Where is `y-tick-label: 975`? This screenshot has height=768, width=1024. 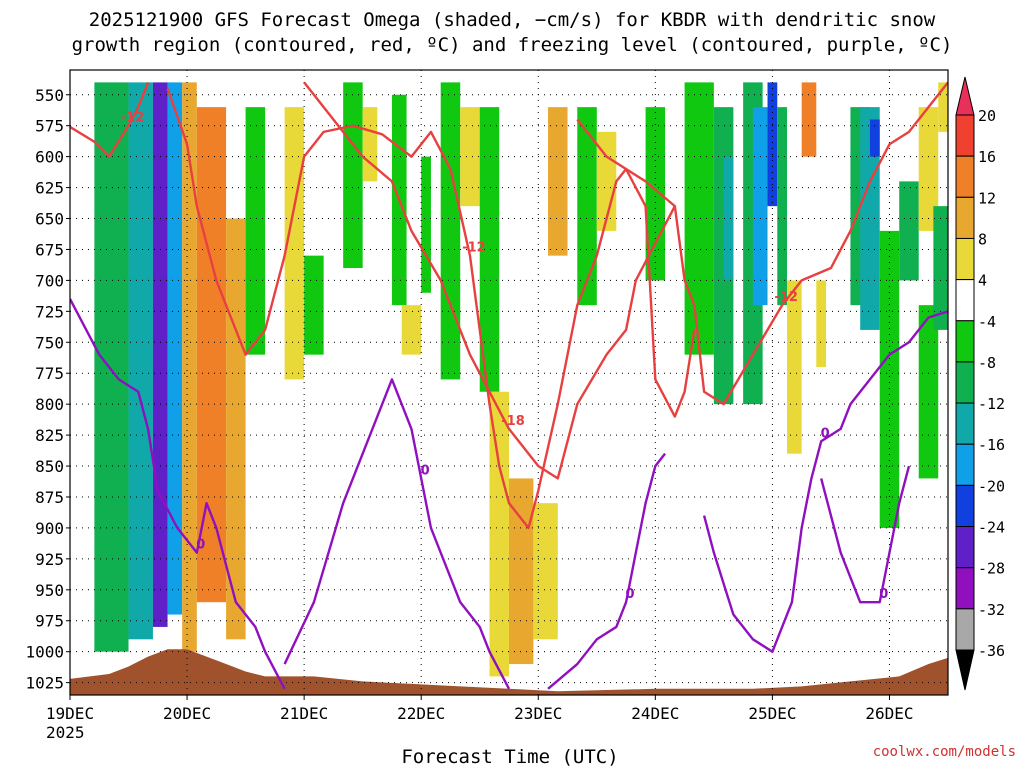 y-tick-label: 975 is located at coordinates (49, 621).